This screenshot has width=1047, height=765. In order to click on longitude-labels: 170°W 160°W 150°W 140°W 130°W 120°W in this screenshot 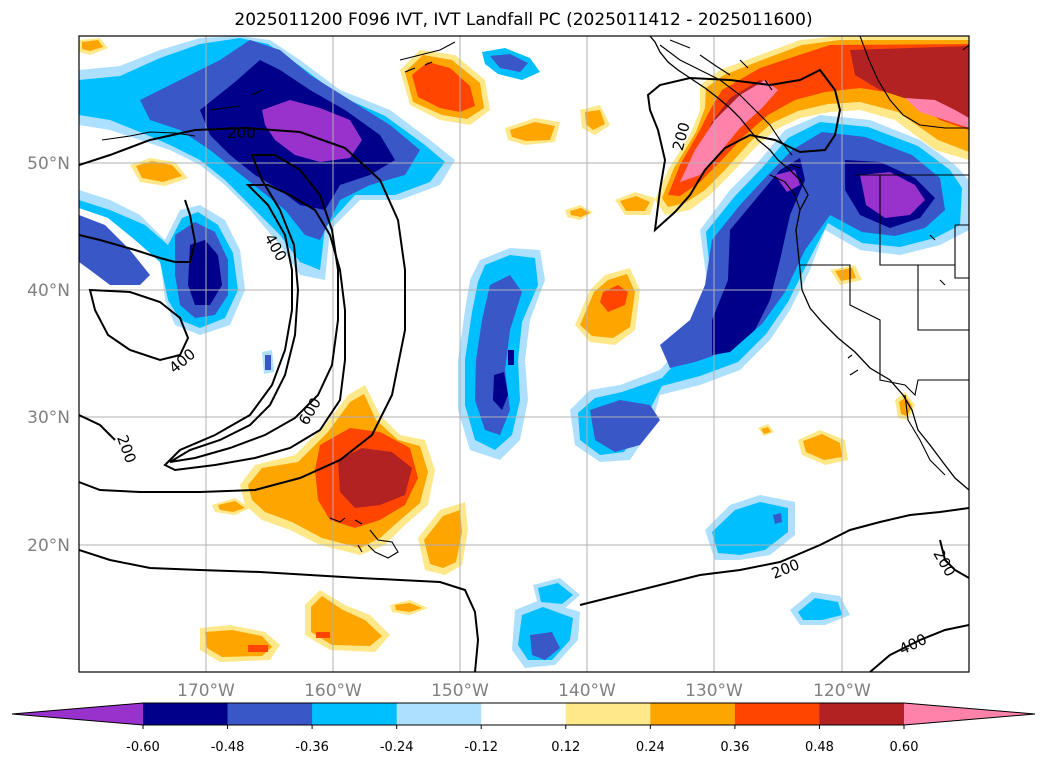, I will do `click(524, 691)`.